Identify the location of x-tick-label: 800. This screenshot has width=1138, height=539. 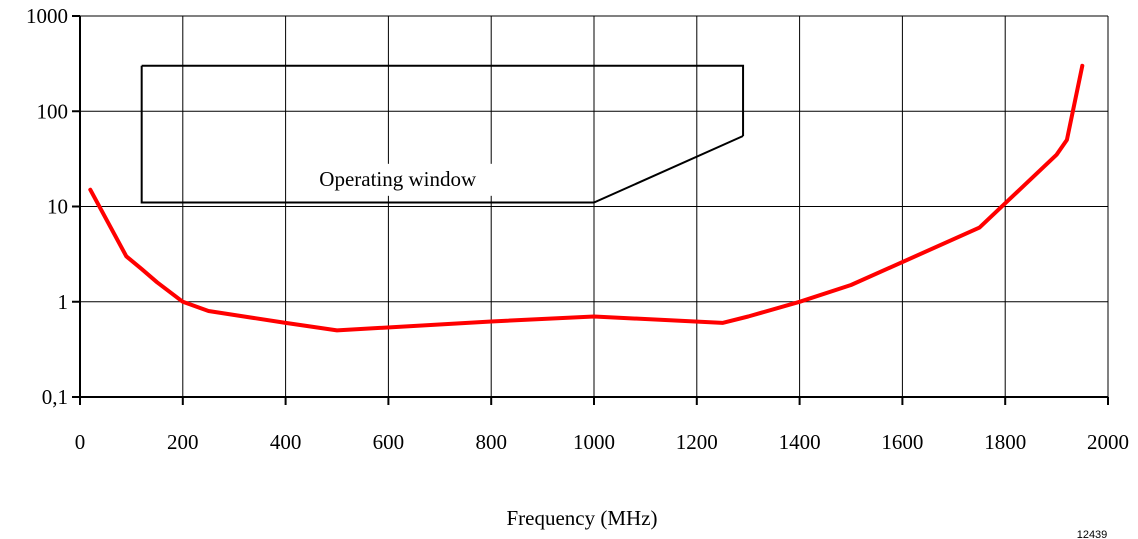
(491, 442).